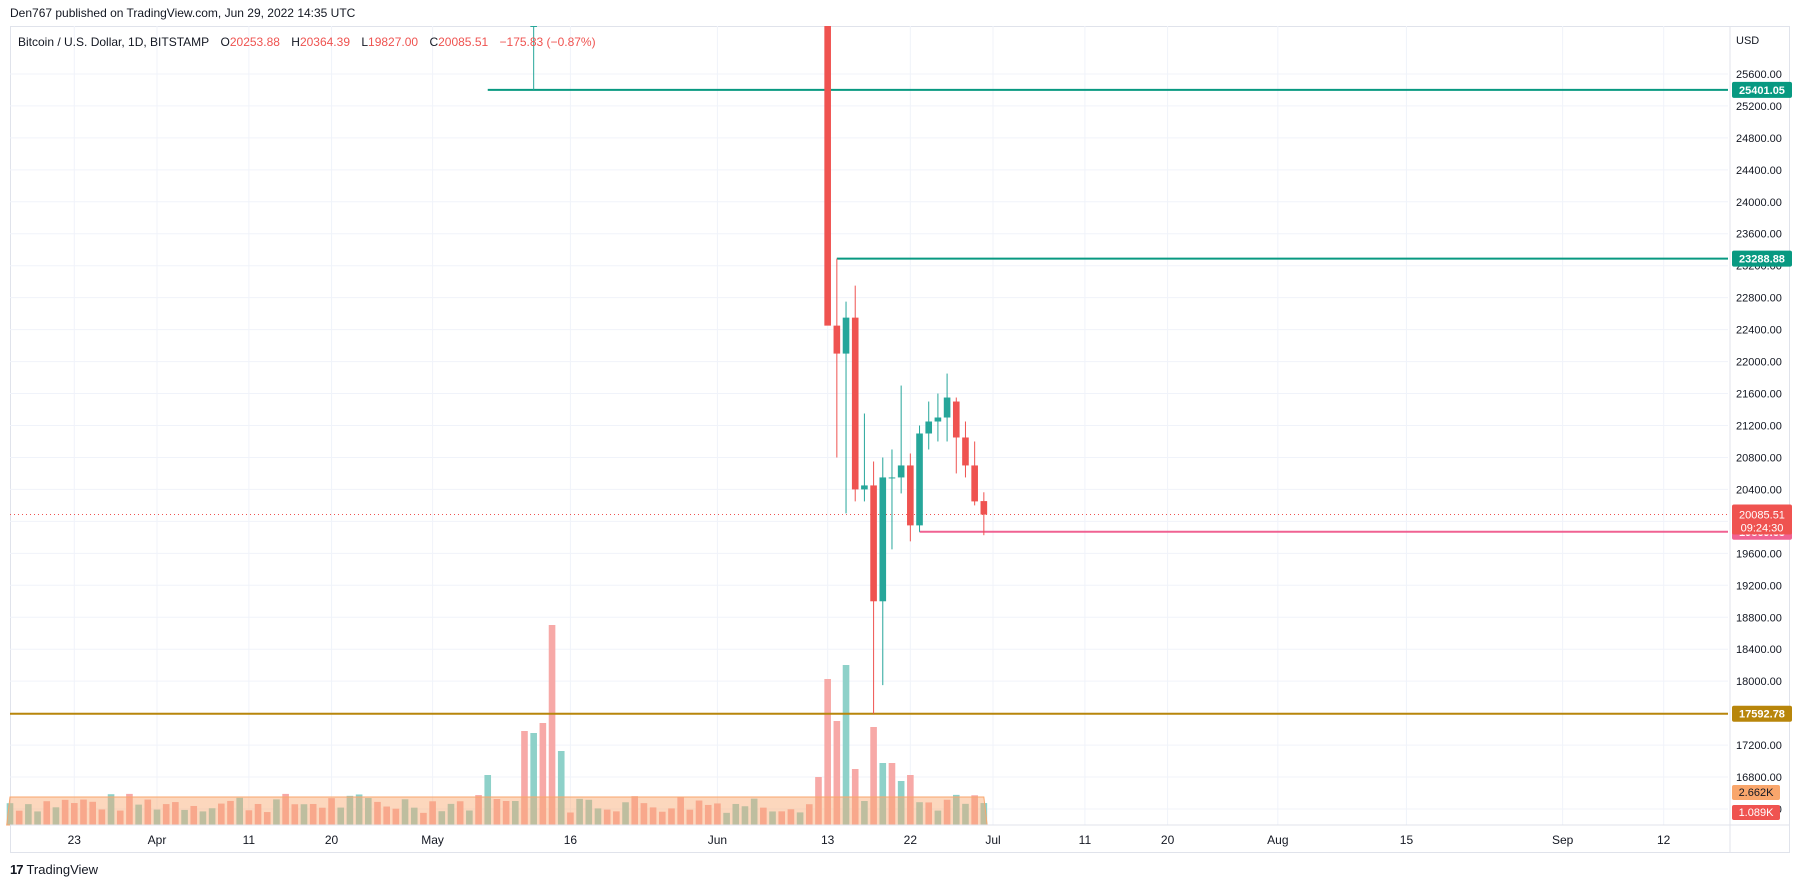  I want to click on last-price-tag-bg, so click(1762, 519).